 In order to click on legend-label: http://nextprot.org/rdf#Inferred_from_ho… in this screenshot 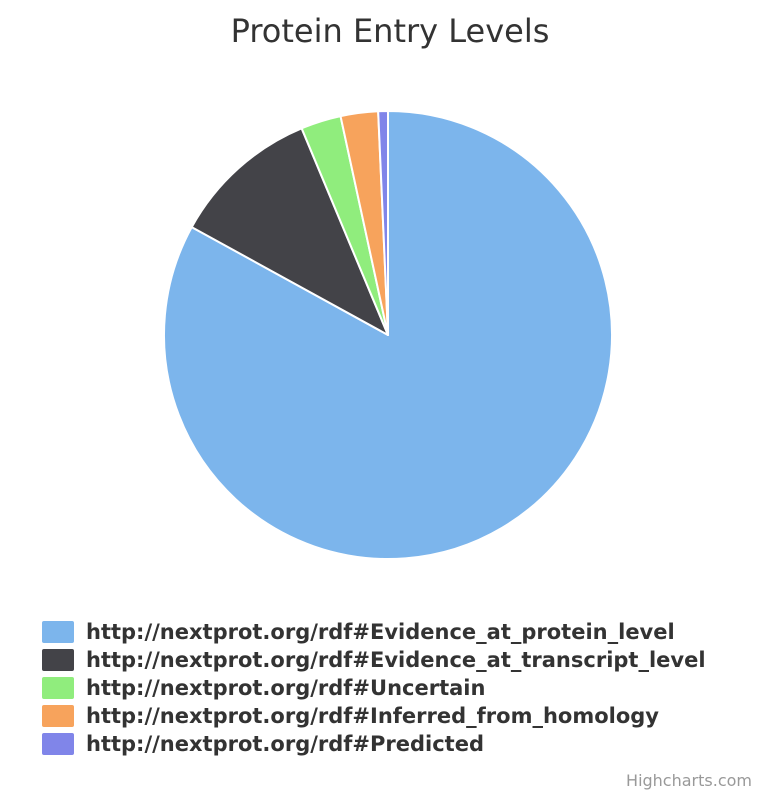, I will do `click(372, 716)`.